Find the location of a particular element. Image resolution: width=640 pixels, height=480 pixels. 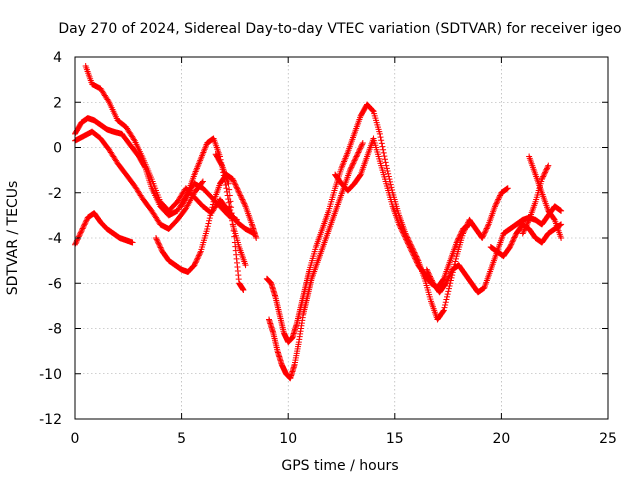

y-tick-label: -8 is located at coordinates (55, 330).